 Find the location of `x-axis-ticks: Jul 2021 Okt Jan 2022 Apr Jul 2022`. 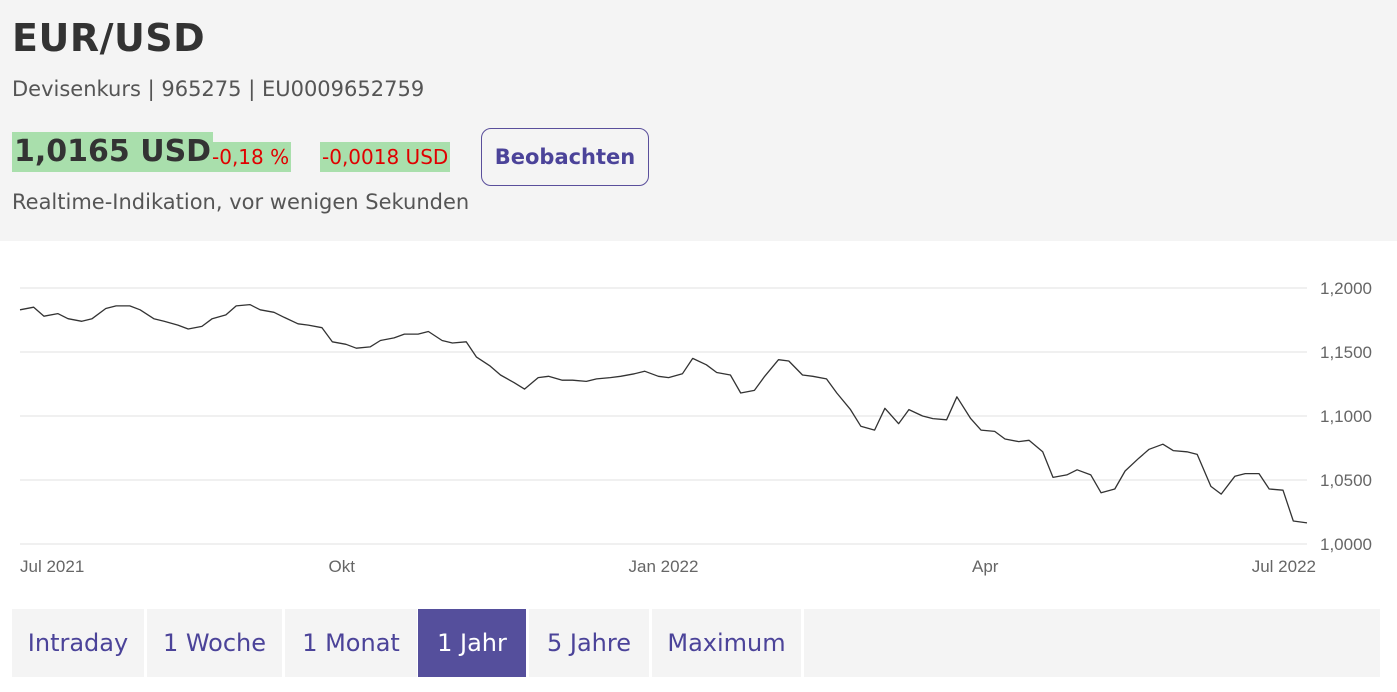

x-axis-ticks: Jul 2021 Okt Jan 2022 Apr Jul 2022 is located at coordinates (668, 566).